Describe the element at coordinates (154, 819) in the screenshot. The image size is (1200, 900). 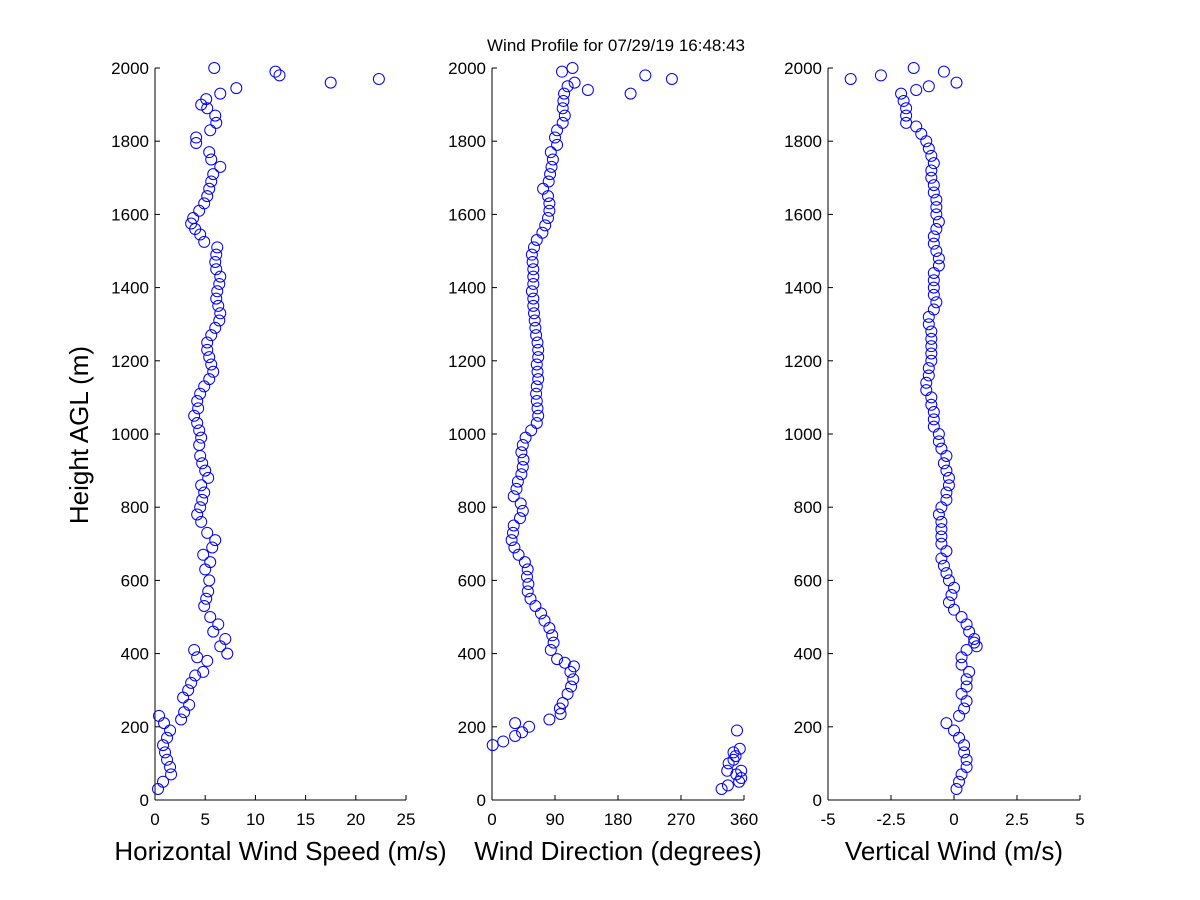
I see `x-tick-label: 0` at that location.